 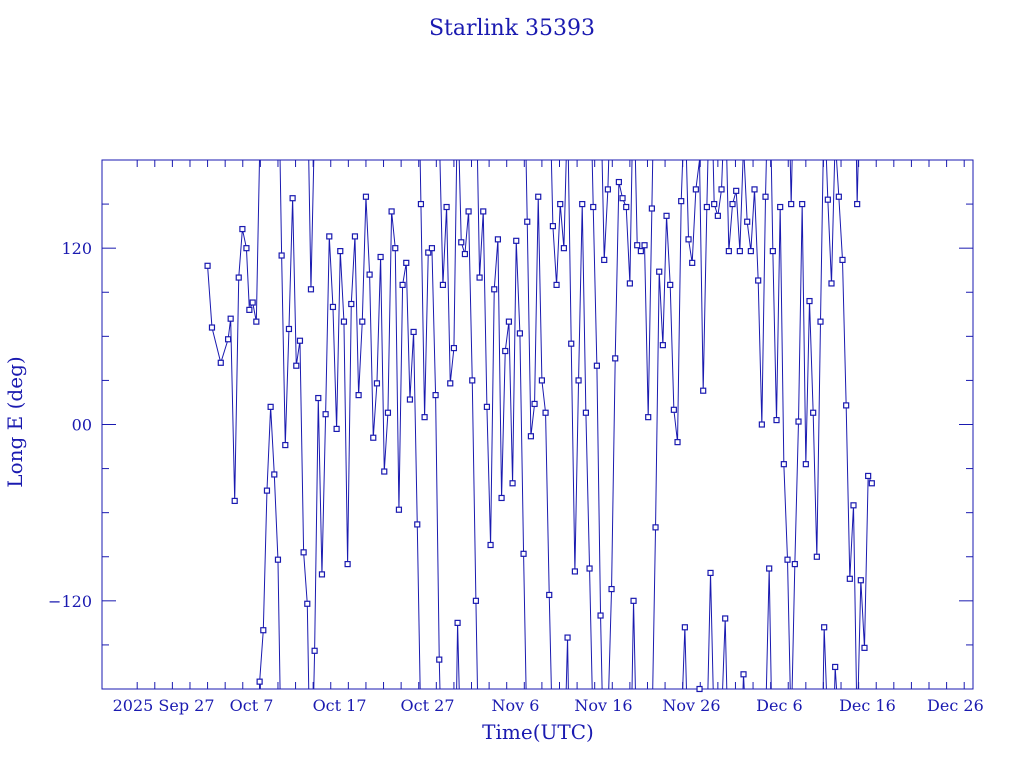 What do you see at coordinates (538, 732) in the screenshot?
I see `x-axis-label: Time(UTC)` at bounding box center [538, 732].